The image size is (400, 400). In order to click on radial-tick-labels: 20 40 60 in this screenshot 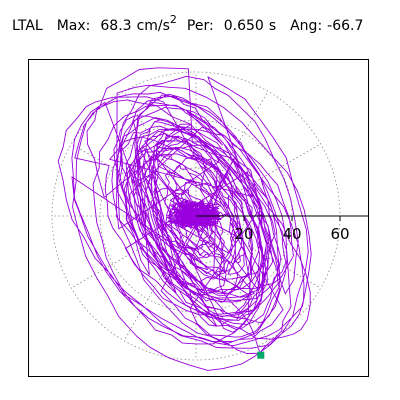, I will do `click(291, 234)`.